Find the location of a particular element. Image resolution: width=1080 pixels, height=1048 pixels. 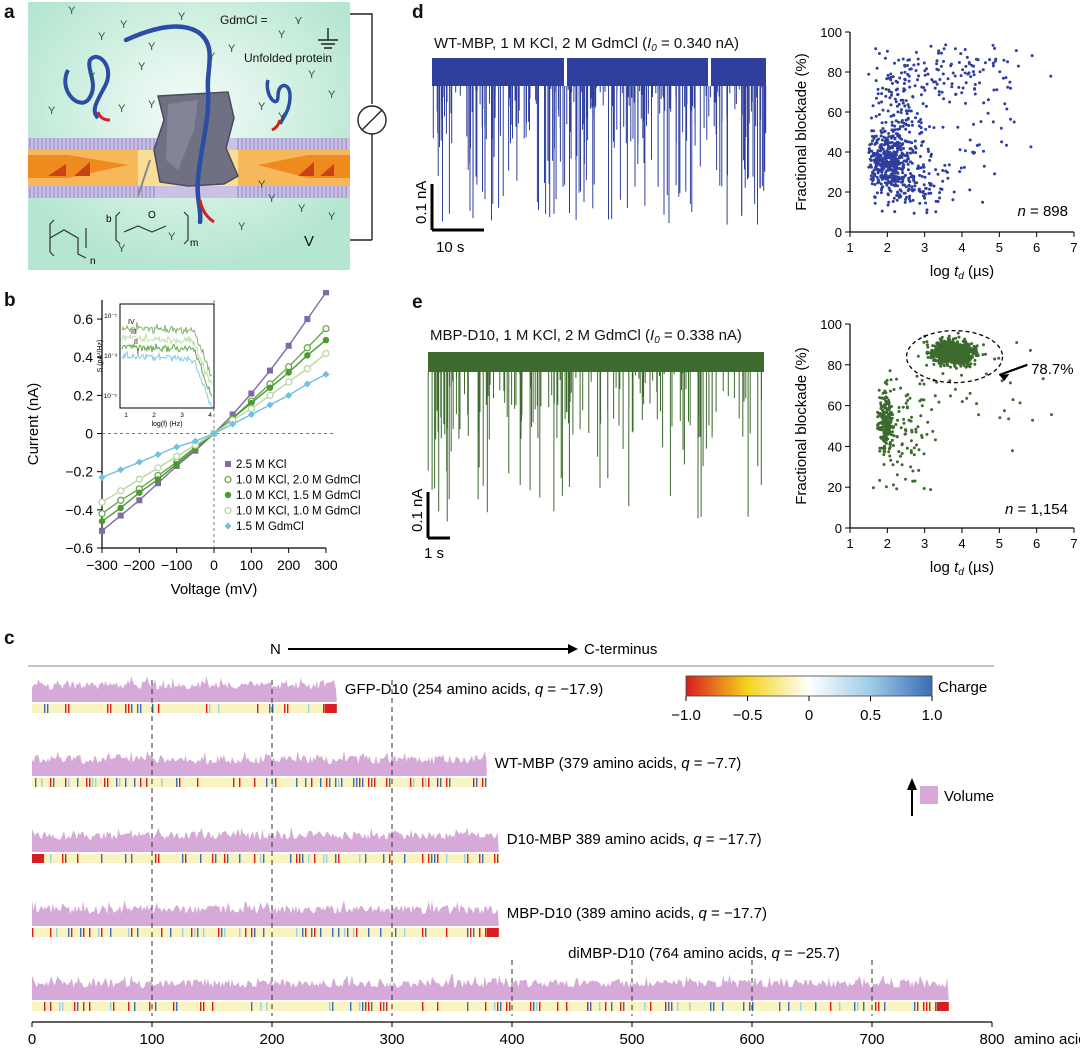

scatter-y-tick-label: 0 is located at coordinates (838, 232).